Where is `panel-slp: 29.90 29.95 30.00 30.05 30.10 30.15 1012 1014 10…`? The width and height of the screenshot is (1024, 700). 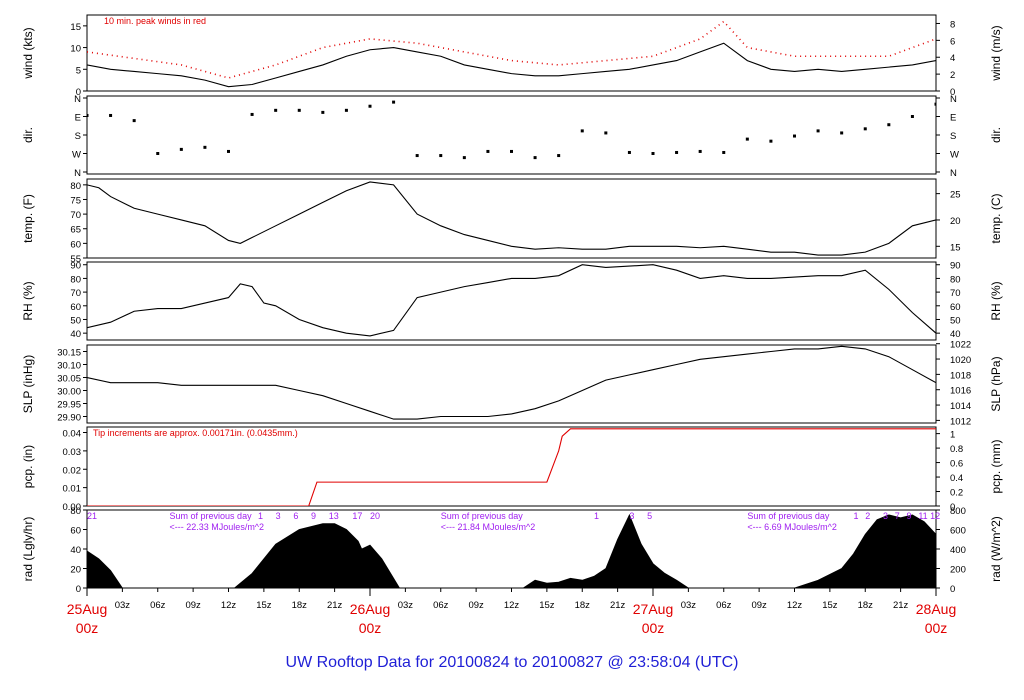
panel-slp: 29.90 29.95 30.00 30.05 30.10 30.15 1012 1014 10… is located at coordinates (512, 384).